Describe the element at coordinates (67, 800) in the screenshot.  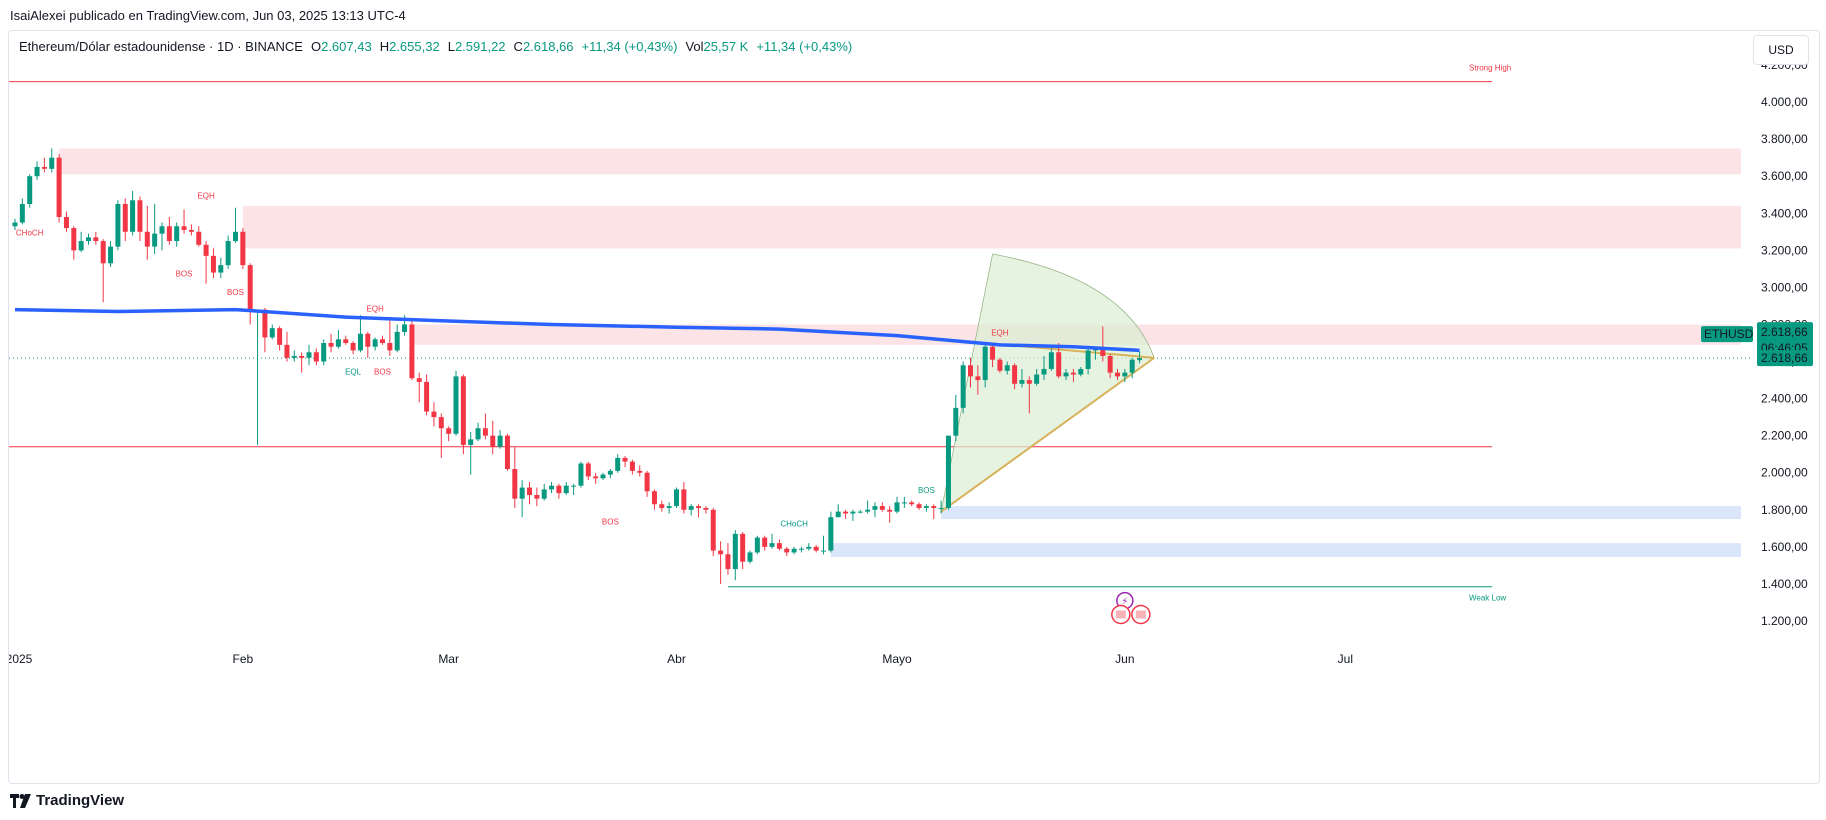
I see `tradingview-logo: TradingView` at that location.